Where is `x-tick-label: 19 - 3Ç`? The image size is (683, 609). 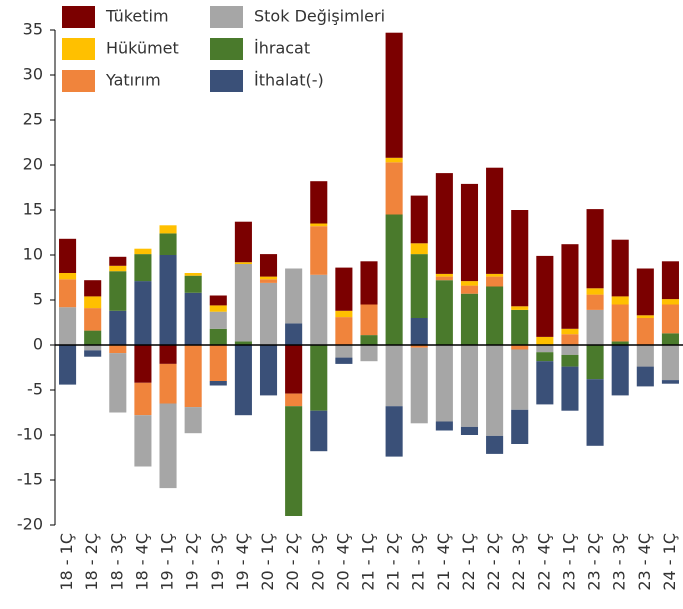 x-tick-label: 19 - 3Ç is located at coordinates (217, 562).